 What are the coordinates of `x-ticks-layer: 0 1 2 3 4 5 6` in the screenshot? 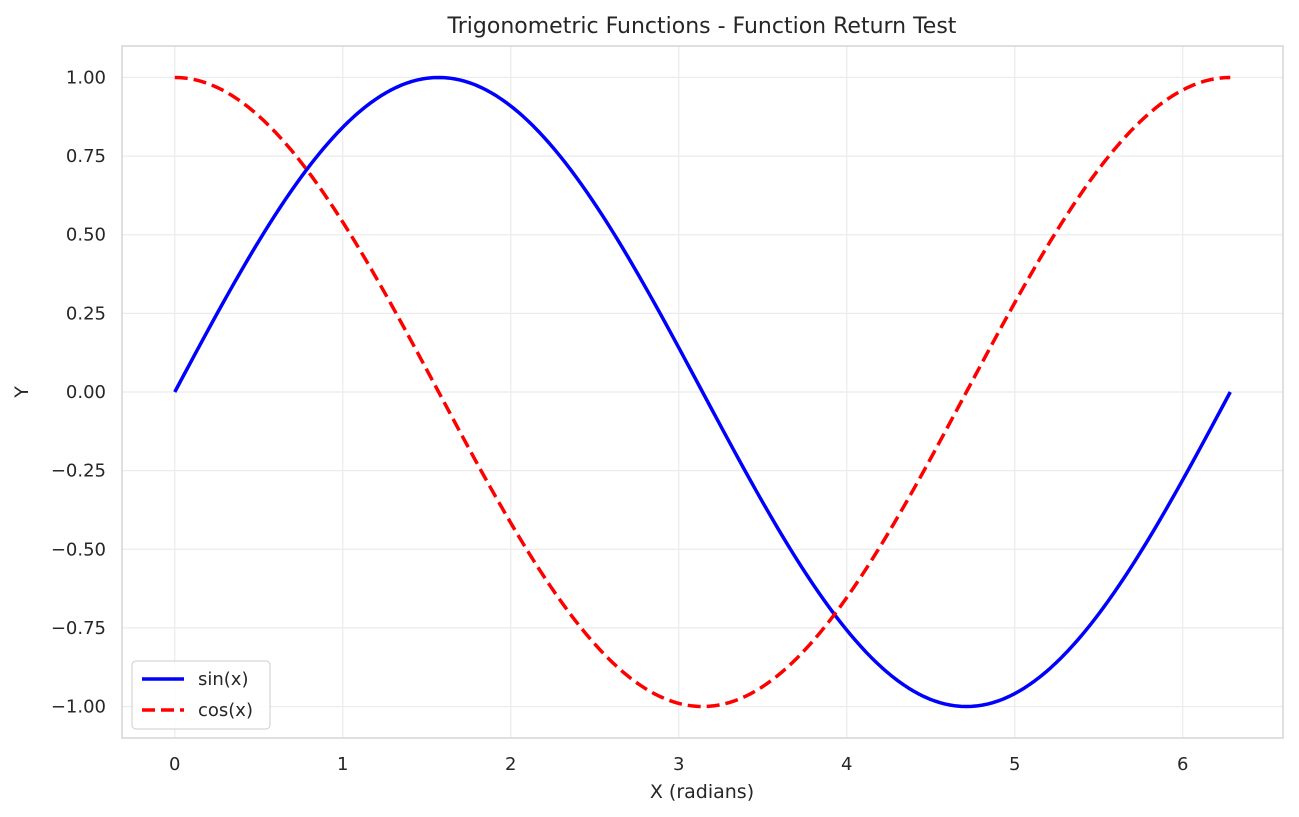 It's located at (678, 764).